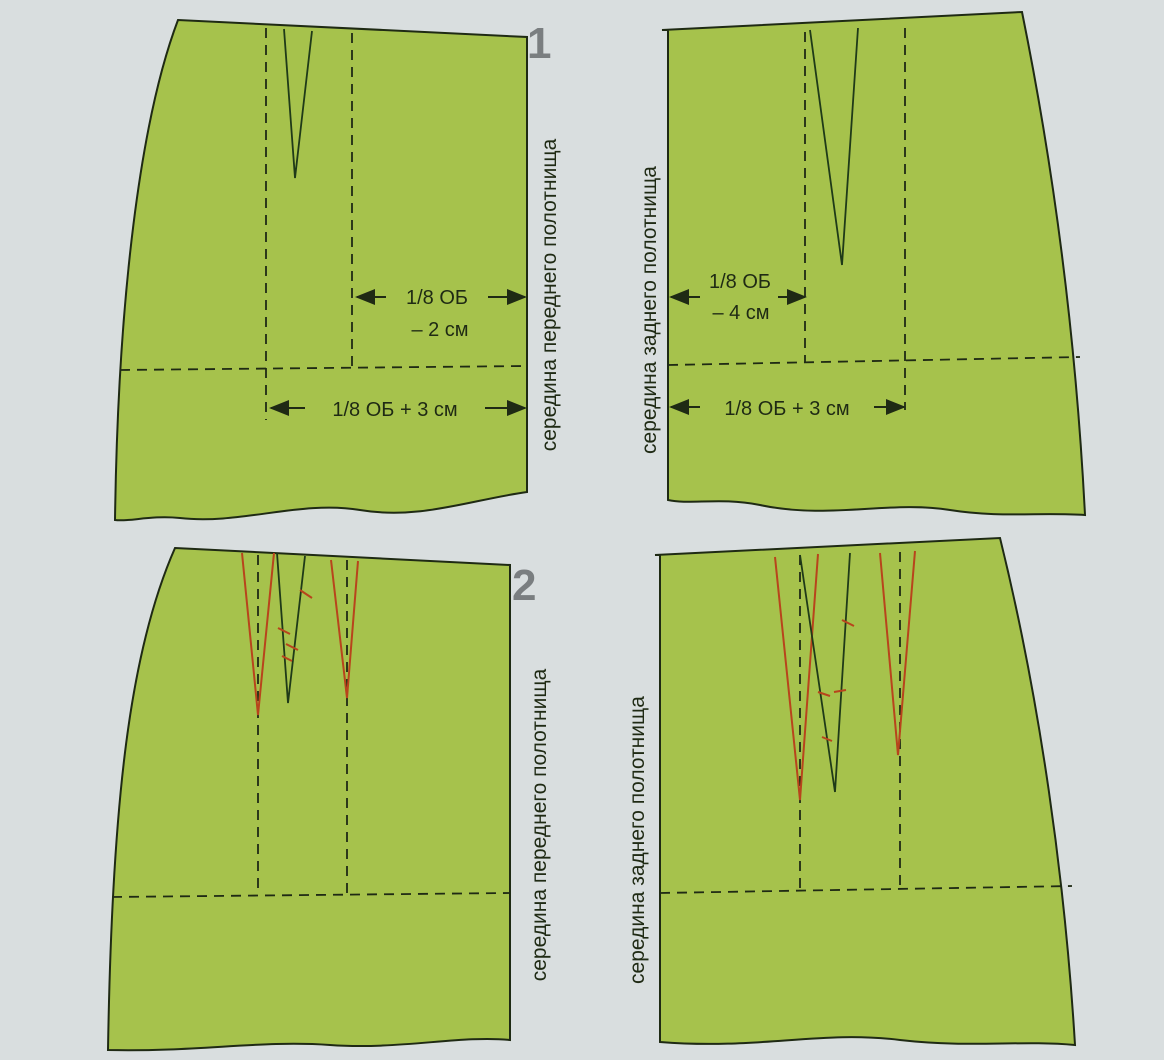 The width and height of the screenshot is (1164, 1060). Describe the element at coordinates (740, 282) in the screenshot. I see `back-waist-label-1: 1/8 ОБ` at that location.